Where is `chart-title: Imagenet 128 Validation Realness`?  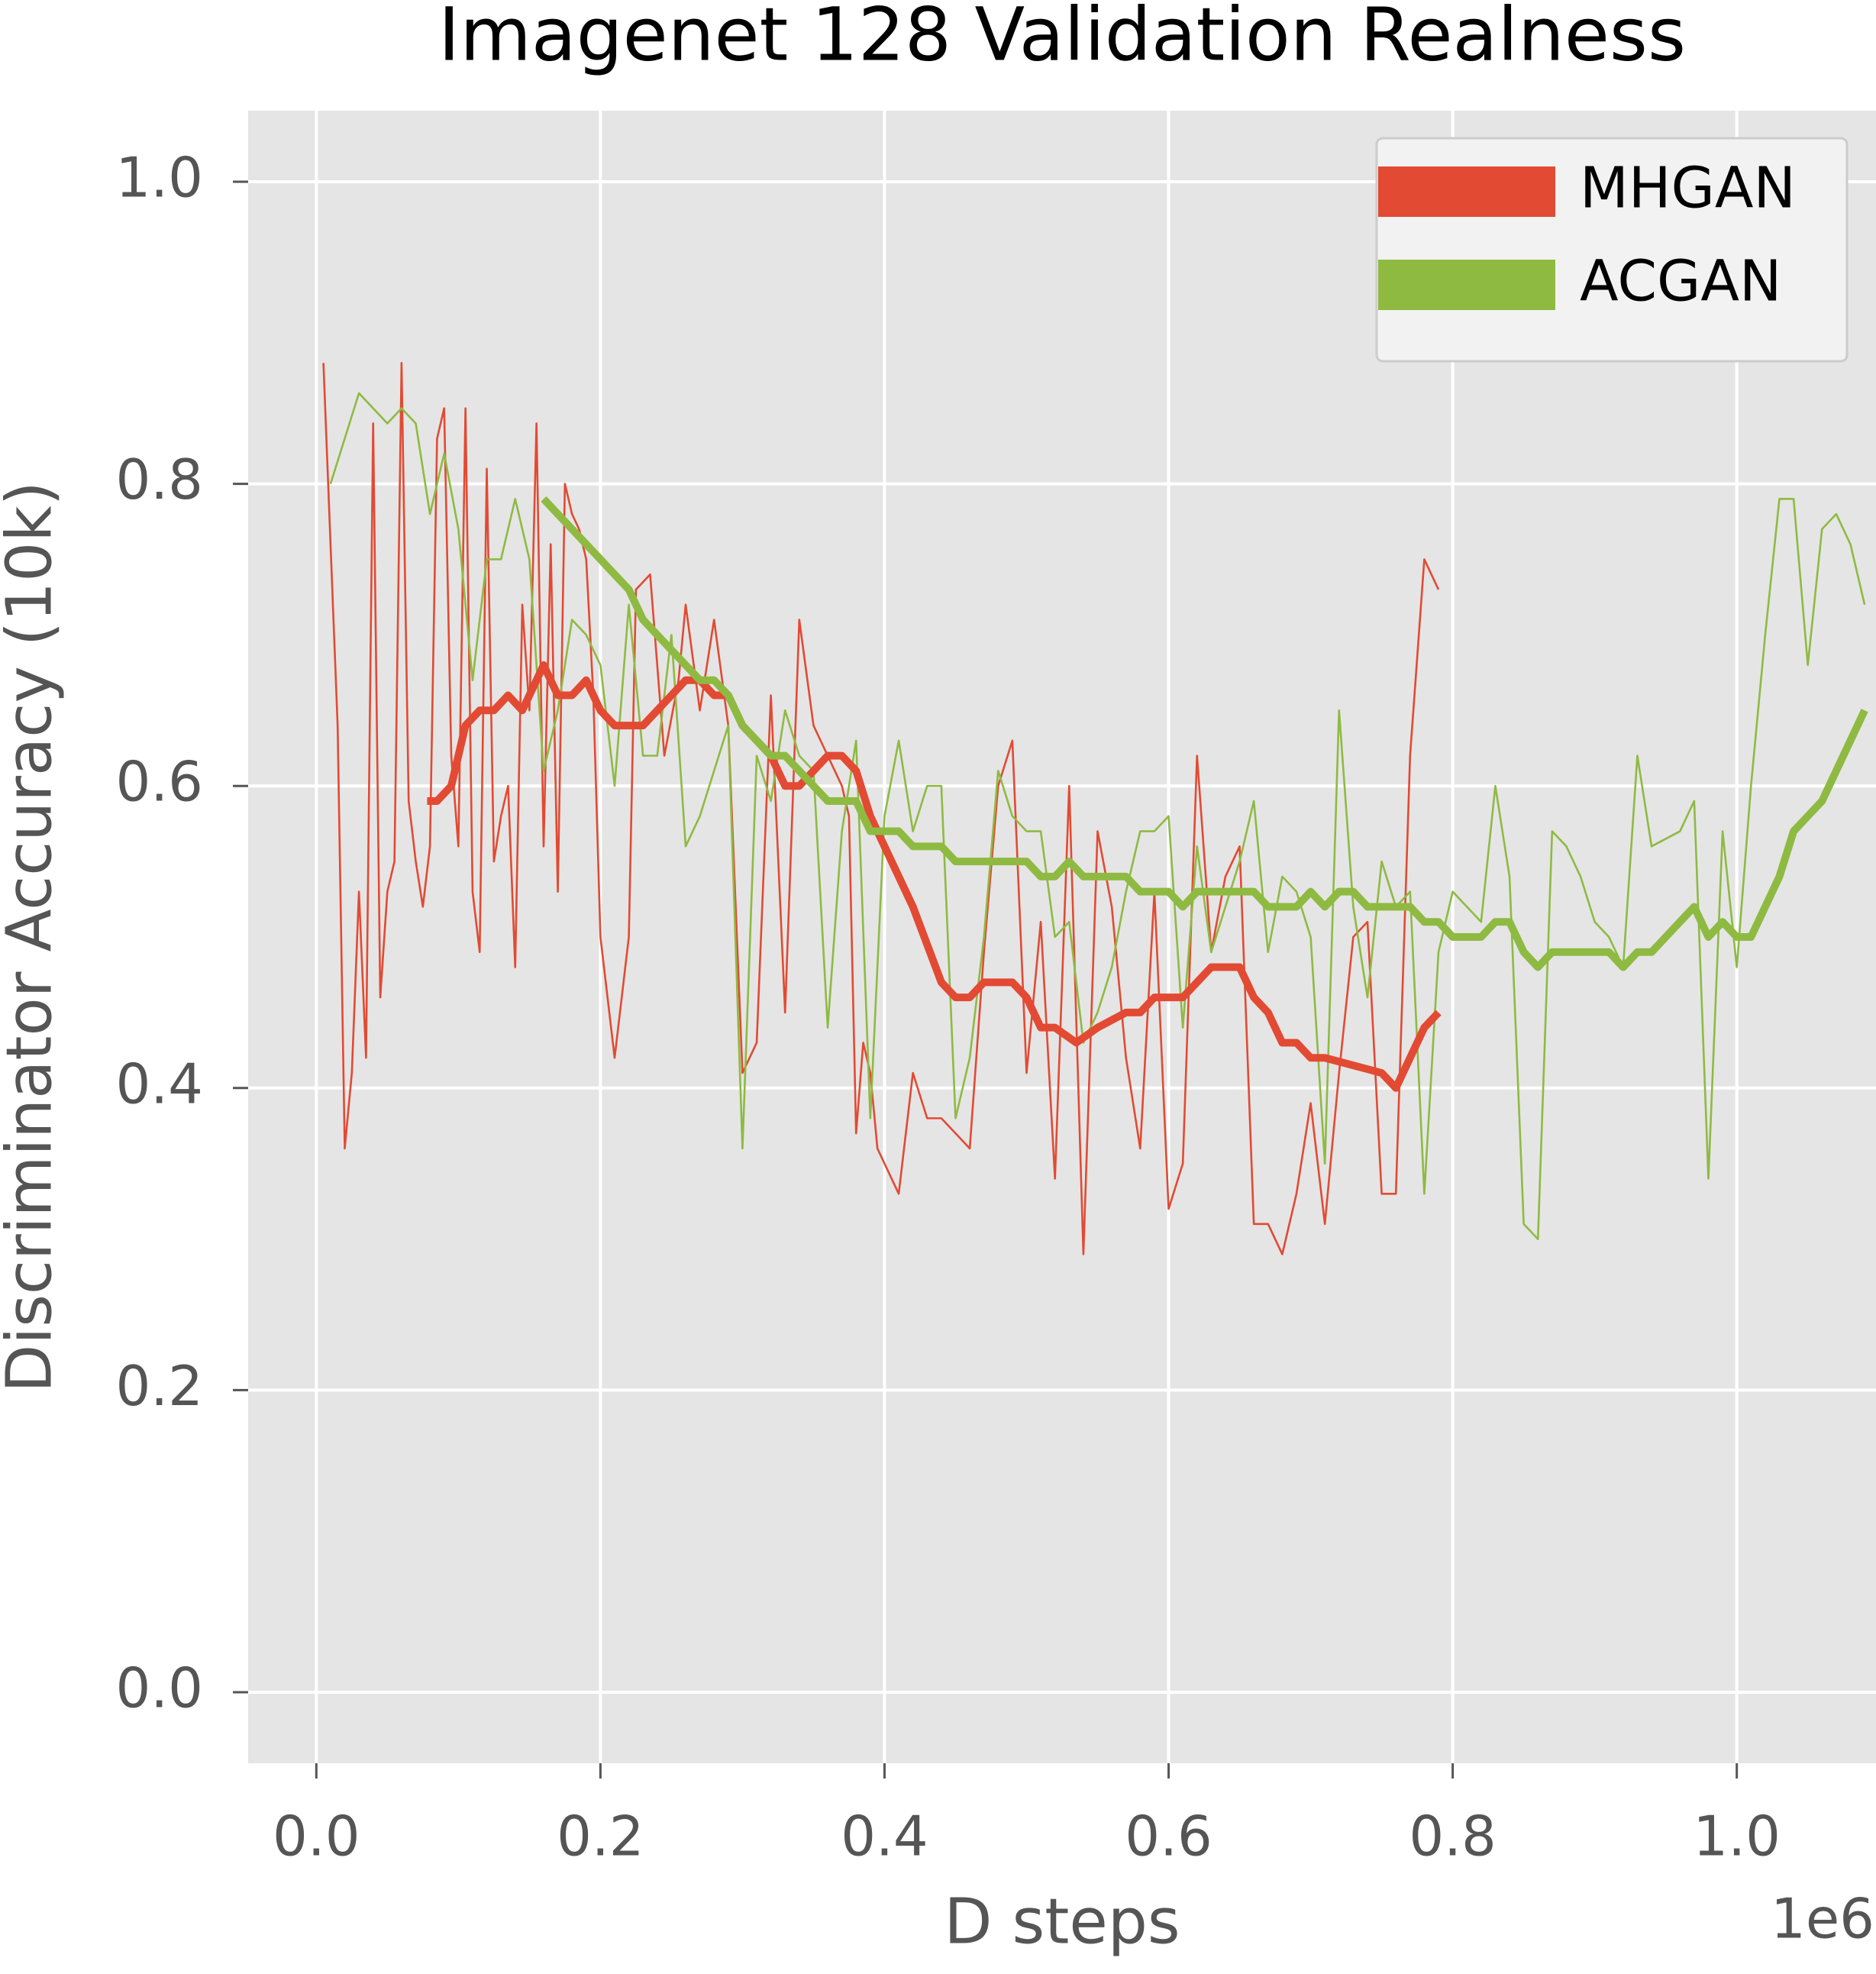 chart-title: Imagenet 128 Validation Realness is located at coordinates (1062, 38).